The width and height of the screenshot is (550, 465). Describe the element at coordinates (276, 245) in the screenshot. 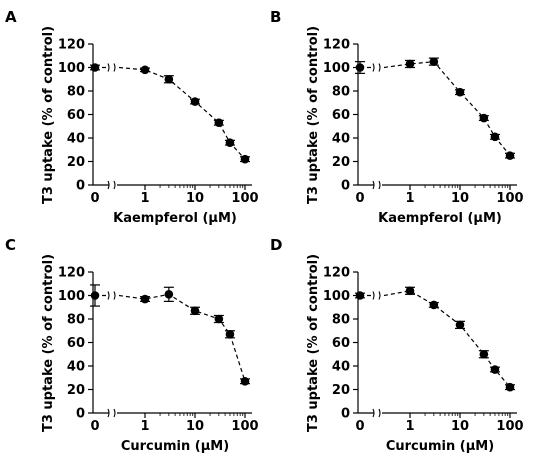

I see `panel-label: D` at that location.